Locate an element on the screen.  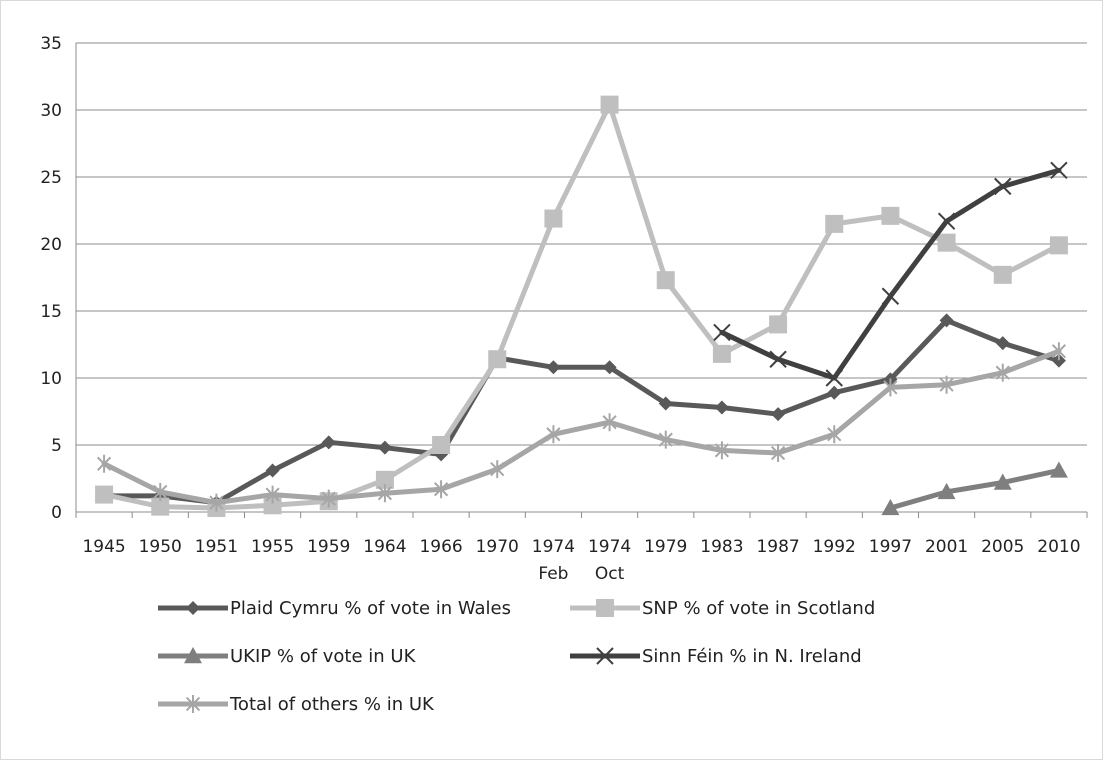
series-line is located at coordinates (974, 489).